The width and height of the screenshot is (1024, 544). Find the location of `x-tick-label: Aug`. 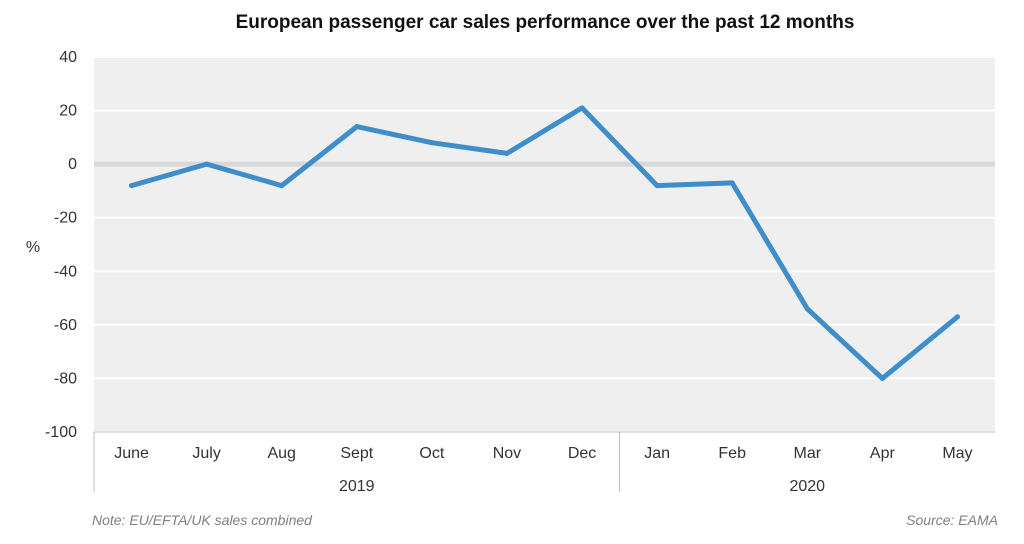

x-tick-label: Aug is located at coordinates (281, 453).